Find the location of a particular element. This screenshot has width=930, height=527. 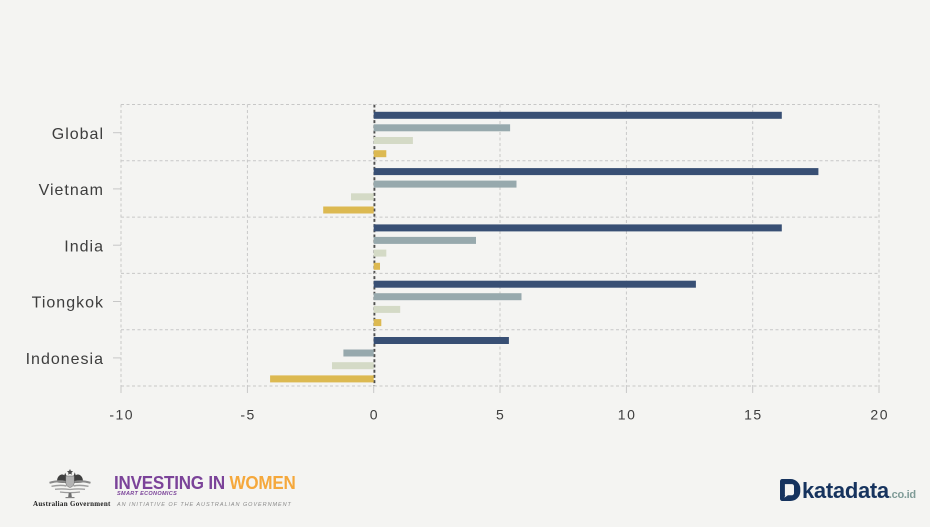

svg-text: Indonesia is located at coordinates (65, 359).